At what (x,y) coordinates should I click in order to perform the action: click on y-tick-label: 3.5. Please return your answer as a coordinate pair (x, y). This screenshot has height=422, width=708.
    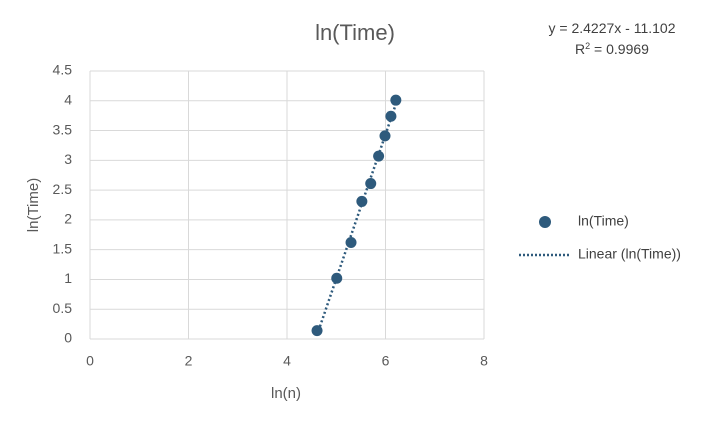
    Looking at the image, I should click on (63, 129).